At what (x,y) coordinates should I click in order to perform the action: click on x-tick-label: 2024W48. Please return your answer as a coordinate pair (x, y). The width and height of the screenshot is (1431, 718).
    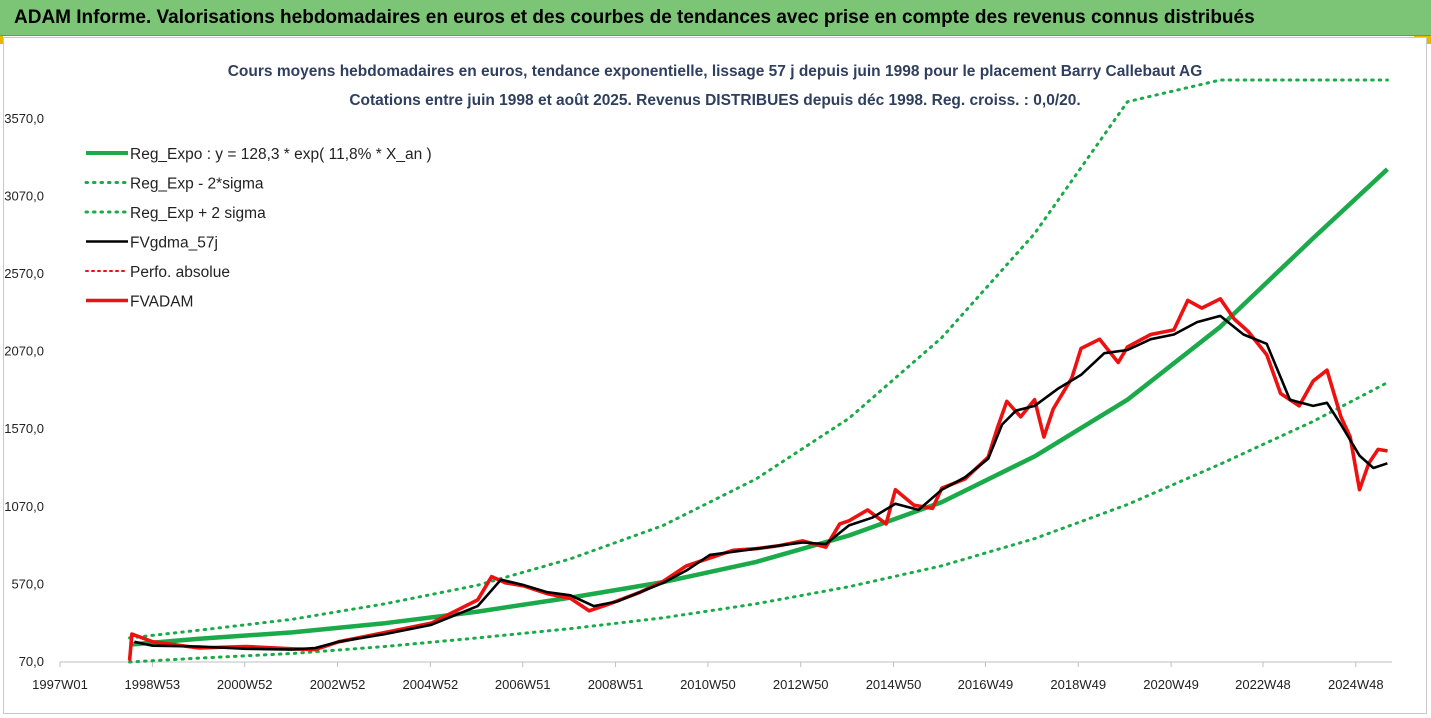
    Looking at the image, I should click on (1356, 684).